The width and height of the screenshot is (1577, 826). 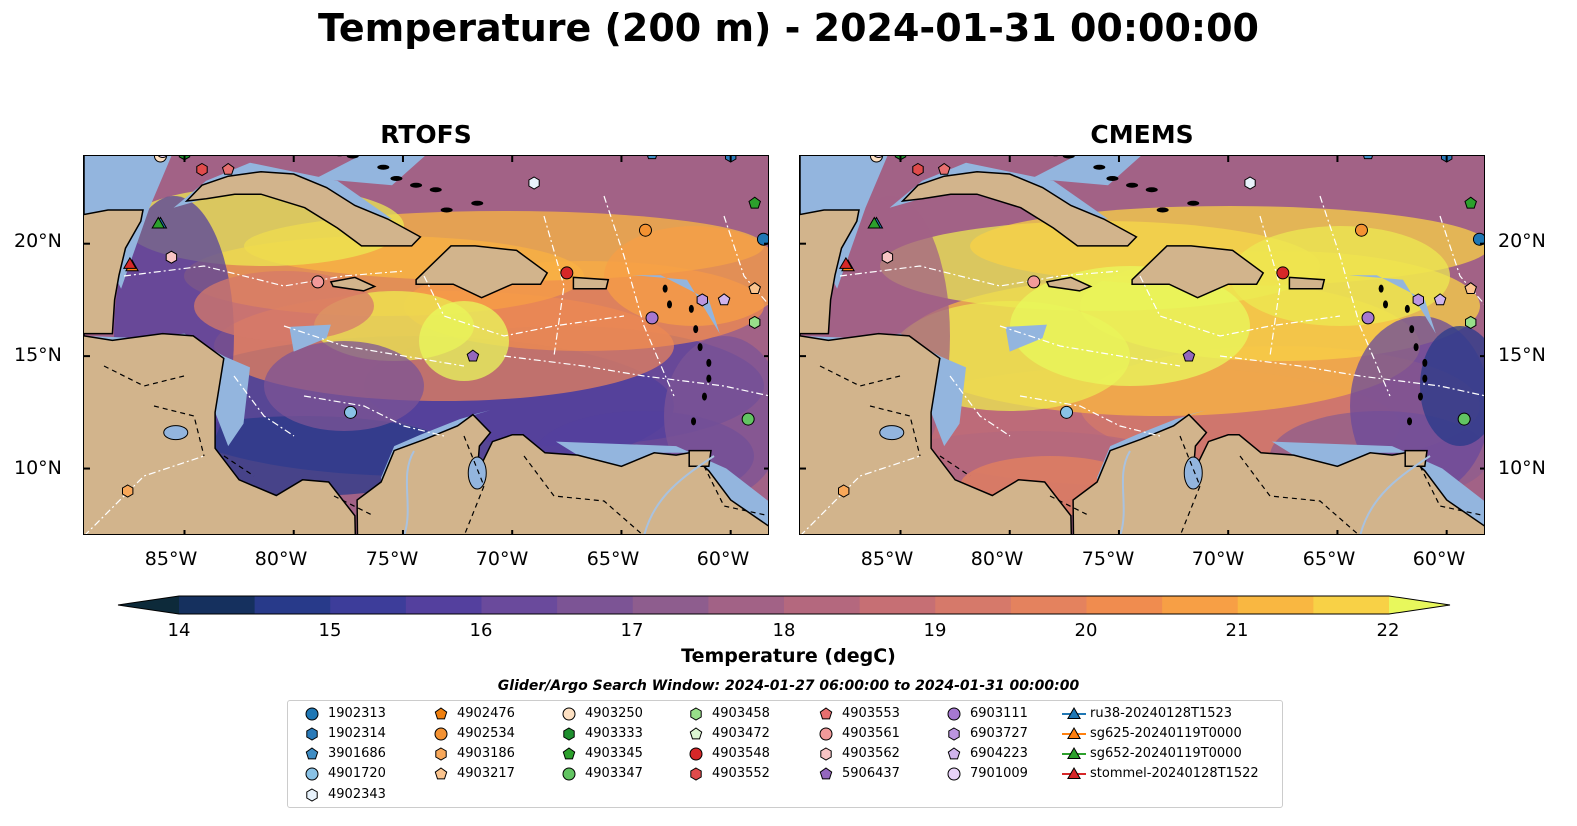 I want to click on lon-label-60w-cmems: 60°W, so click(x=1439, y=559).